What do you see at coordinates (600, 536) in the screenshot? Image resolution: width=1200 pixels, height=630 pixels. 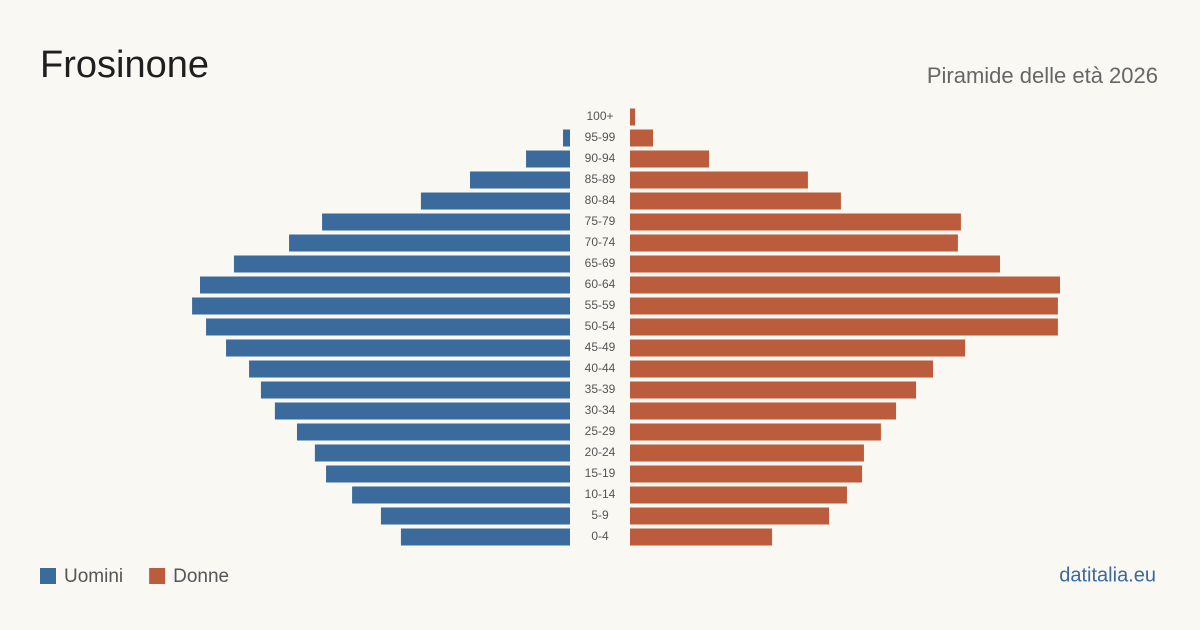 I see `age-label: 0-4` at bounding box center [600, 536].